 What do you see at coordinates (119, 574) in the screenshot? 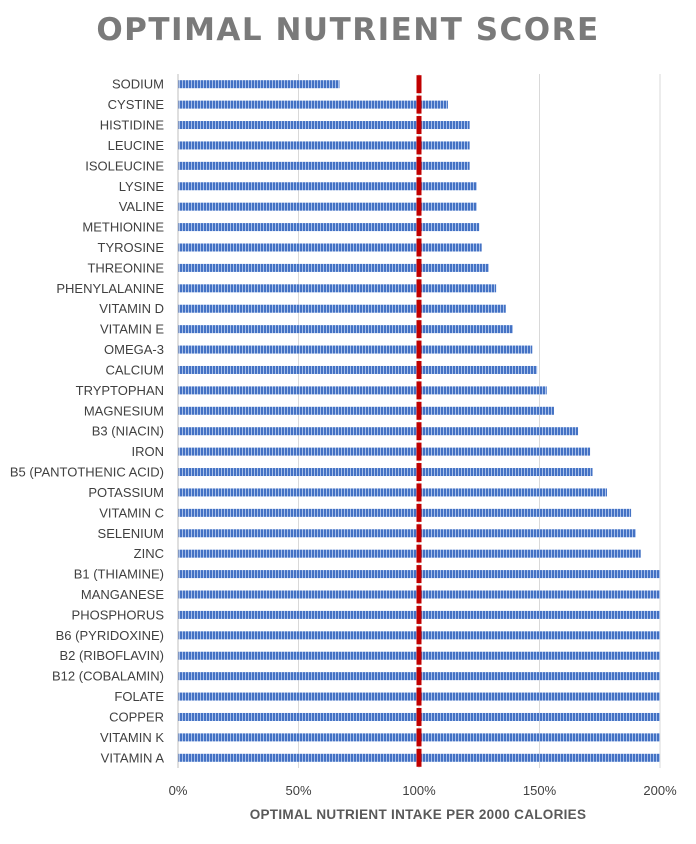
I see `category-label: B1 (THIAMINE)` at bounding box center [119, 574].